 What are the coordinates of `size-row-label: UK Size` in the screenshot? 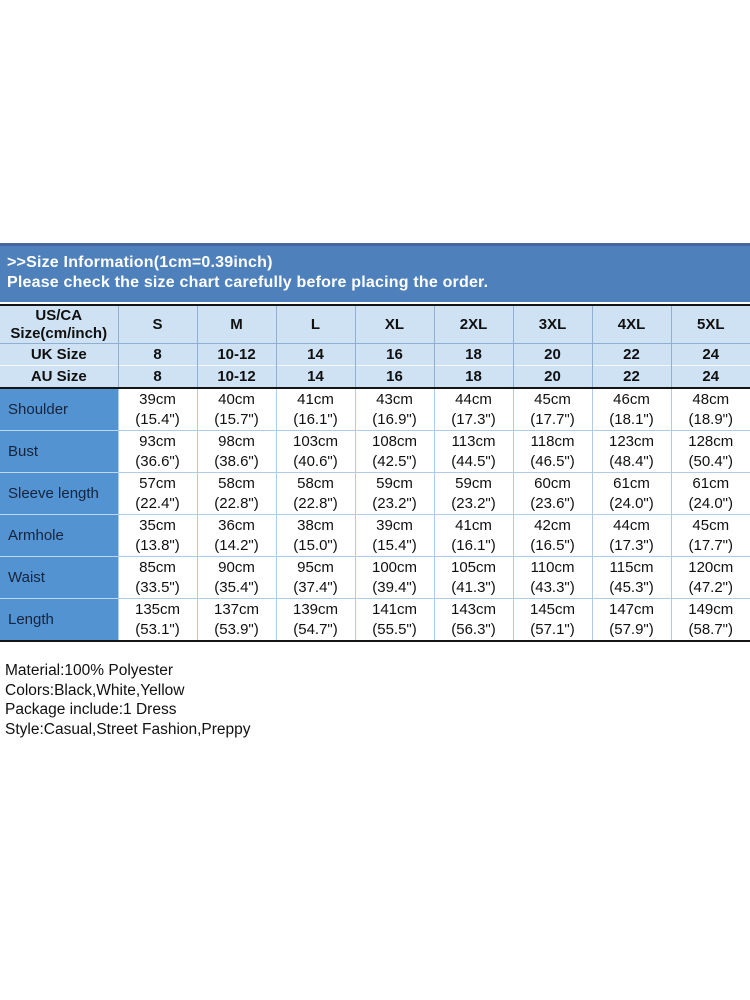 It's located at (59, 354).